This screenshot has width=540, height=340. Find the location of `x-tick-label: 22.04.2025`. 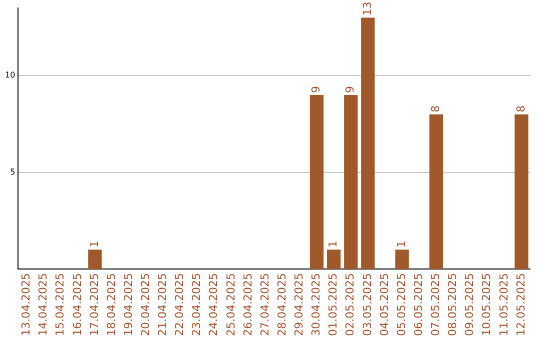

x-tick-label: 22.04.2025 is located at coordinates (179, 304).